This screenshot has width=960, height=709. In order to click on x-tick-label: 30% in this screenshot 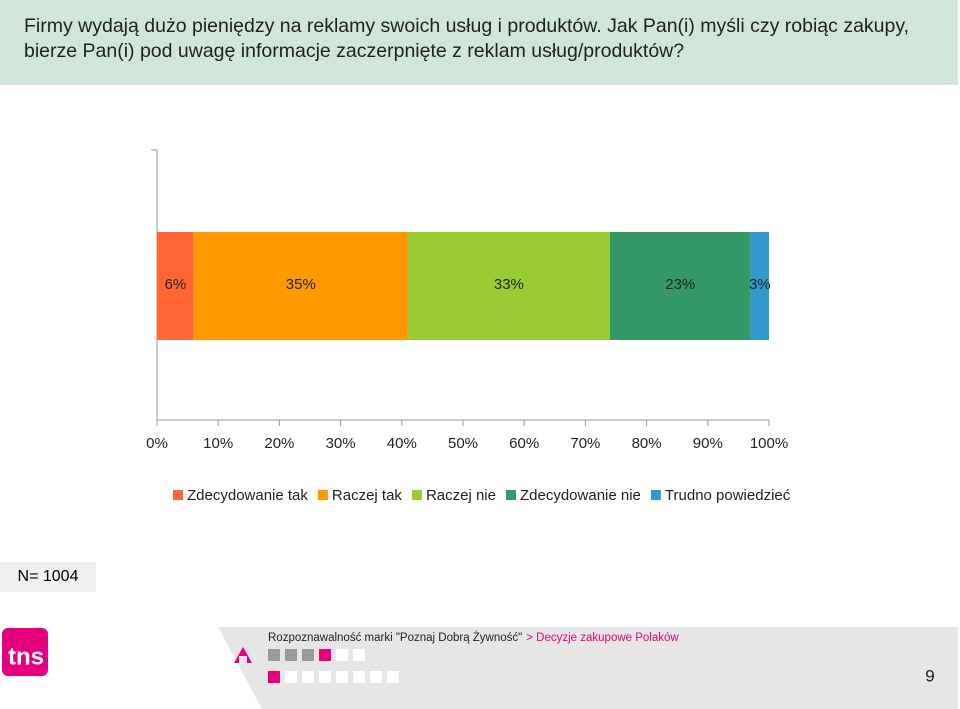, I will do `click(341, 443)`.